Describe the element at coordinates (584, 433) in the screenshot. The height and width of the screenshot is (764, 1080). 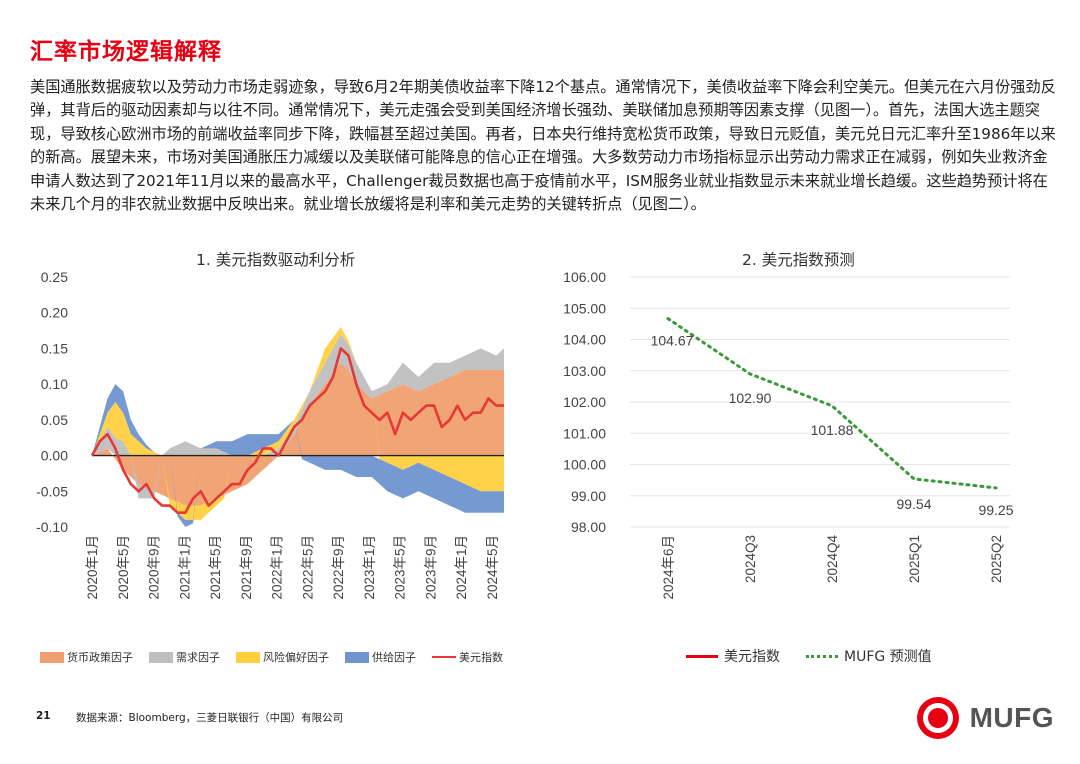
I see `chart2-y-tick: 101.00` at that location.